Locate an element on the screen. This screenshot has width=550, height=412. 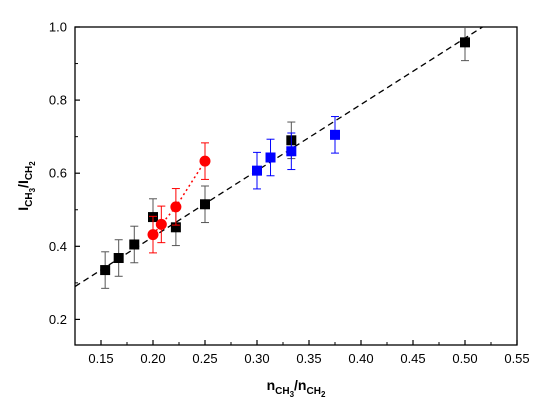
y-label-sep: /I is located at coordinates (23, 184).